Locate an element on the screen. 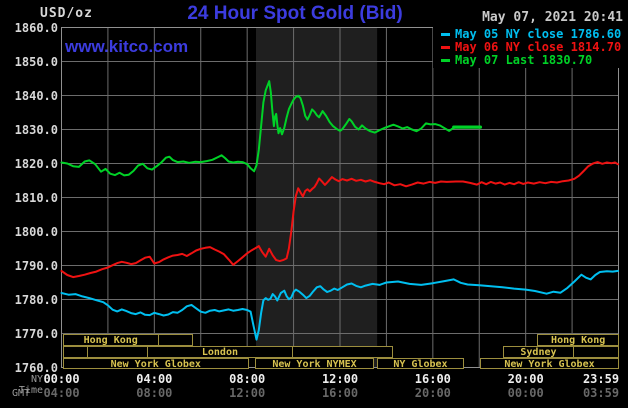  session-box-new-york-nymex: New York NYMEX is located at coordinates (314, 363).